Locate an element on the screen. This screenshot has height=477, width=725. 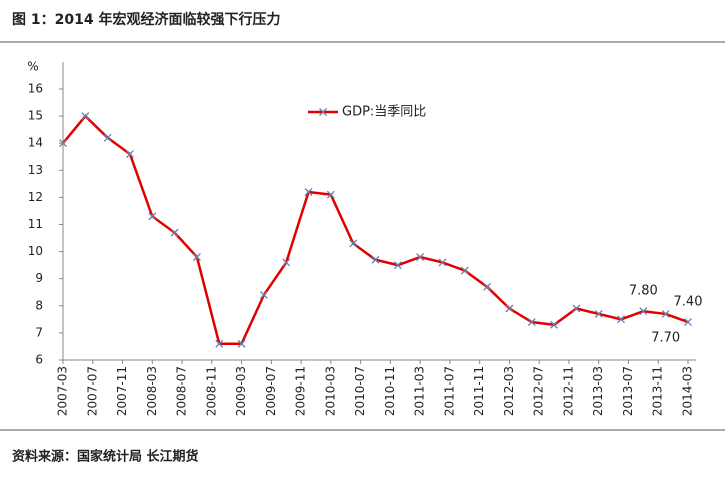
x-tick-label: 2010-11 is located at coordinates (390, 391).